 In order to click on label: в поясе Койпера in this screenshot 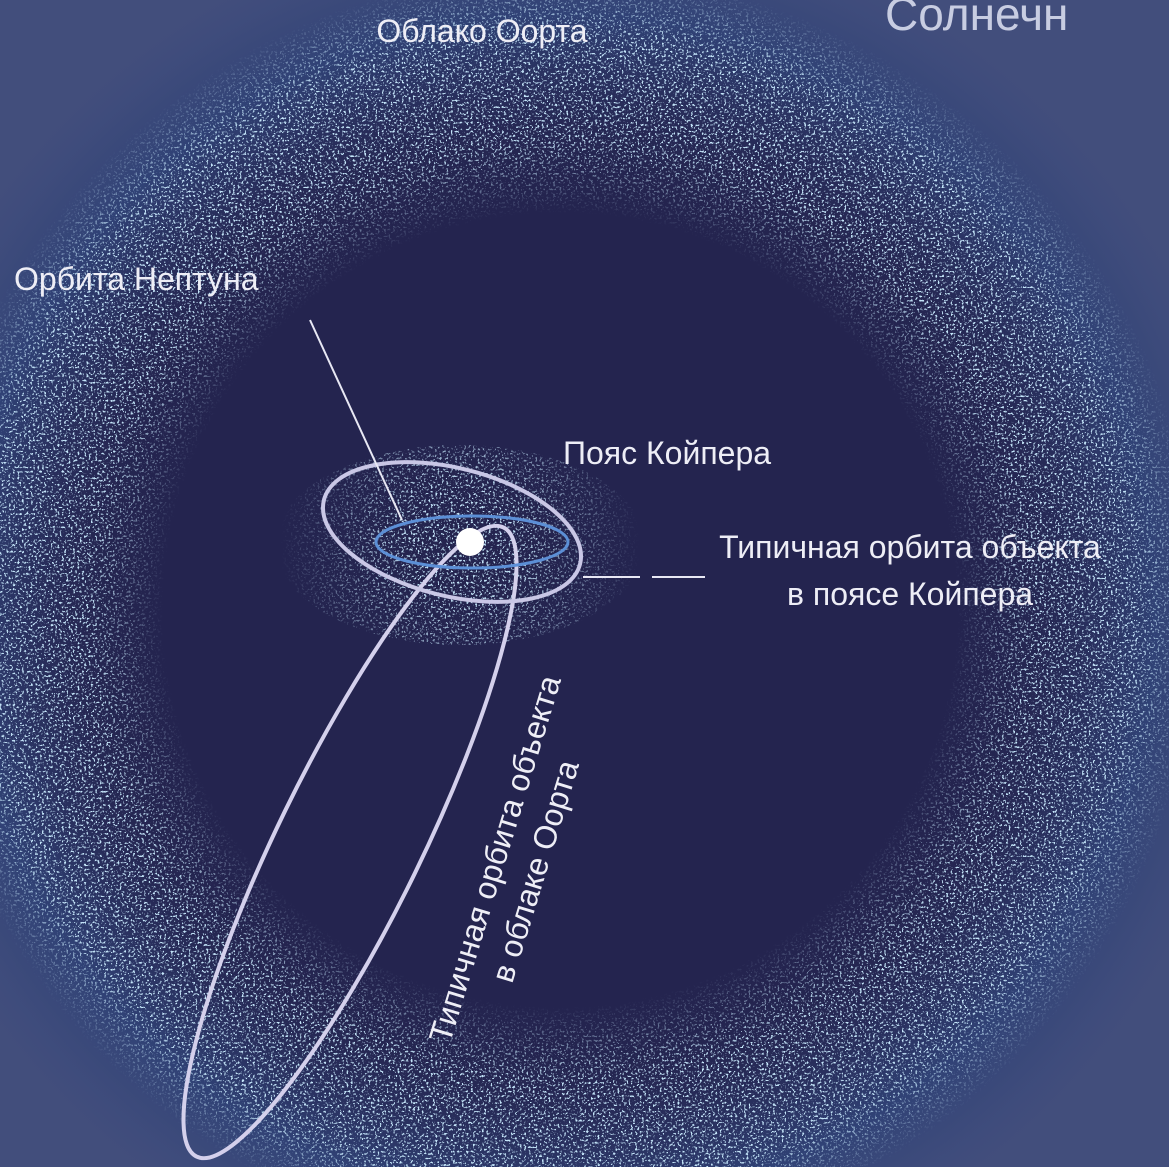, I will do `click(910, 594)`.